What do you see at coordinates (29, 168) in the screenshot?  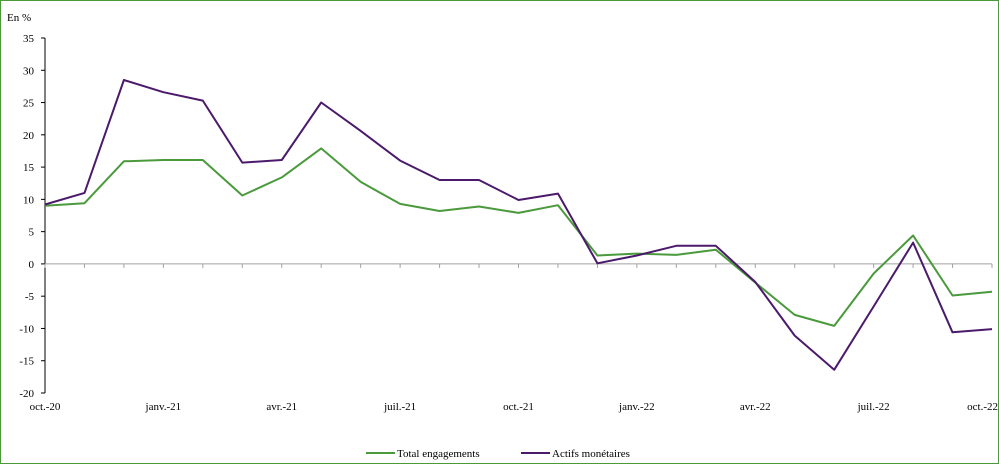 I see `y-tick-label: 15` at bounding box center [29, 168].